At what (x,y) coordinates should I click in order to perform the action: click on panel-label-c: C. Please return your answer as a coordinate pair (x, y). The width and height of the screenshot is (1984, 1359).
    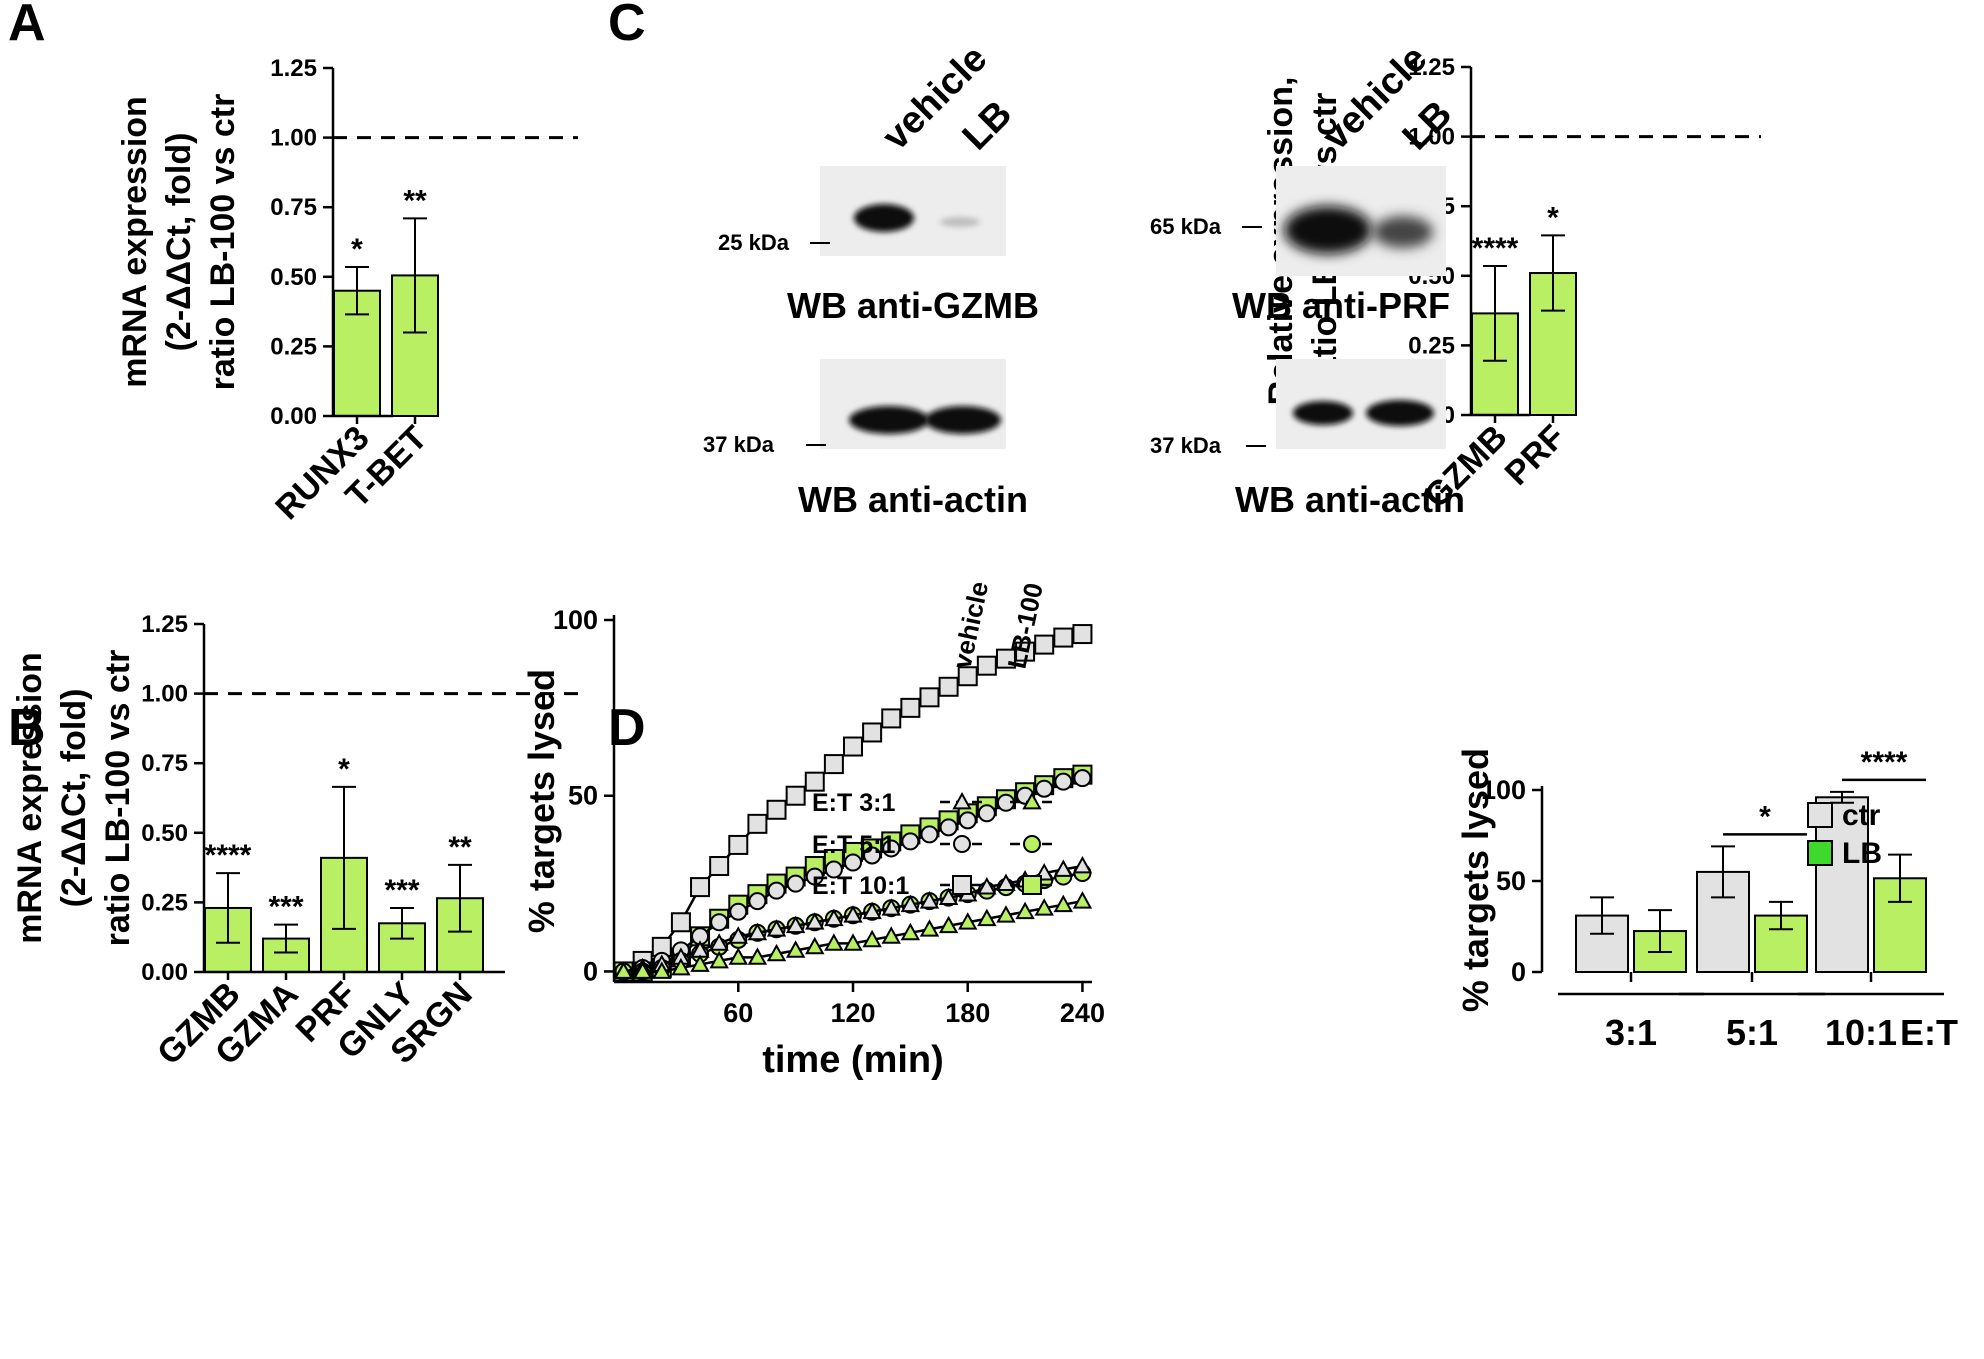
    Looking at the image, I should click on (627, 26).